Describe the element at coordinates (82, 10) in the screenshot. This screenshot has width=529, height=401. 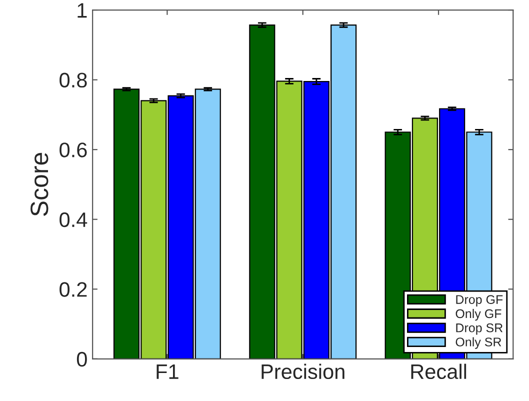
I see `y-tick-label: 1` at that location.